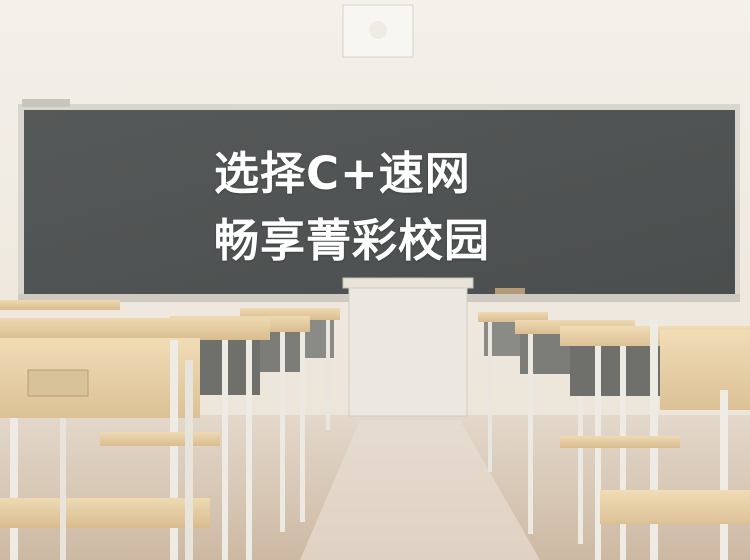  What do you see at coordinates (408, 283) in the screenshot?
I see `lectern` at bounding box center [408, 283].